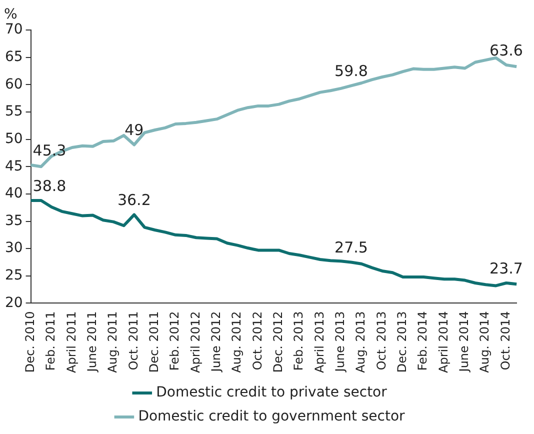  What do you see at coordinates (319, 342) in the screenshot?
I see `x-tick-label: April 2013` at bounding box center [319, 342].